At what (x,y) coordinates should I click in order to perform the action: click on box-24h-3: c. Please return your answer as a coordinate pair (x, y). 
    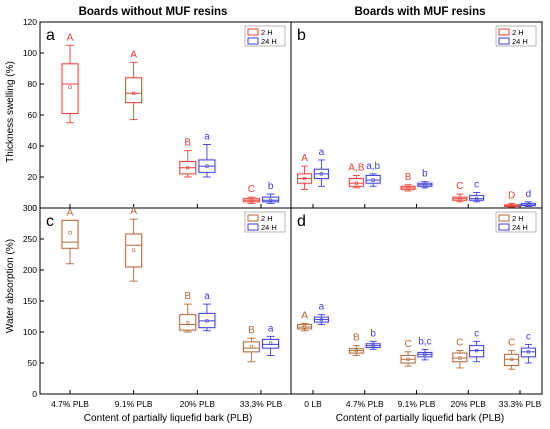
    Looking at the image, I should click on (476, 345).